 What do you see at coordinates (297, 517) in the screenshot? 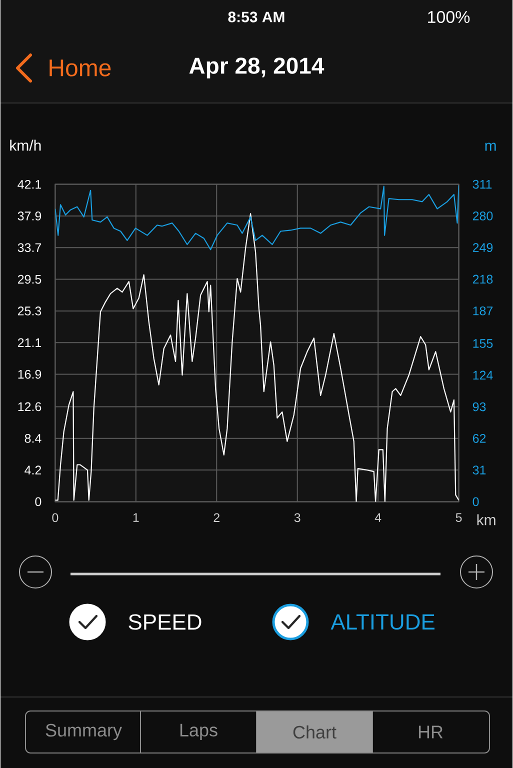
I see `x-tick-label: 3` at bounding box center [297, 517].